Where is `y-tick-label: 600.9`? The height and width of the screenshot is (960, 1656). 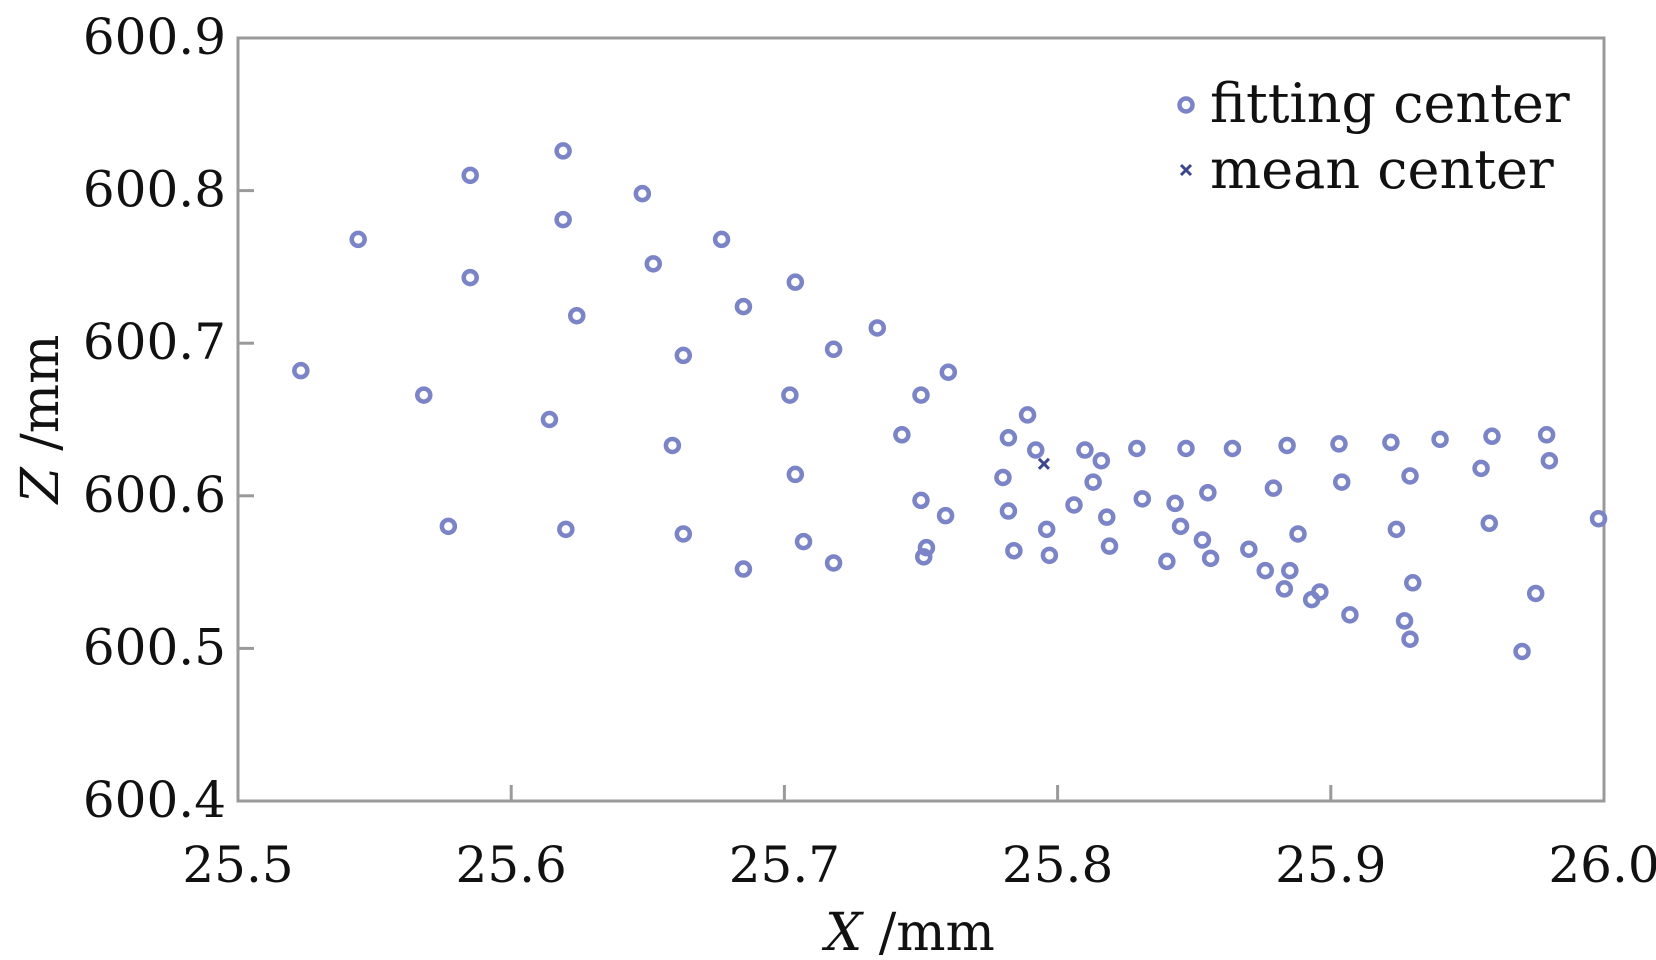 y-tick-label: 600.9 is located at coordinates (154, 37).